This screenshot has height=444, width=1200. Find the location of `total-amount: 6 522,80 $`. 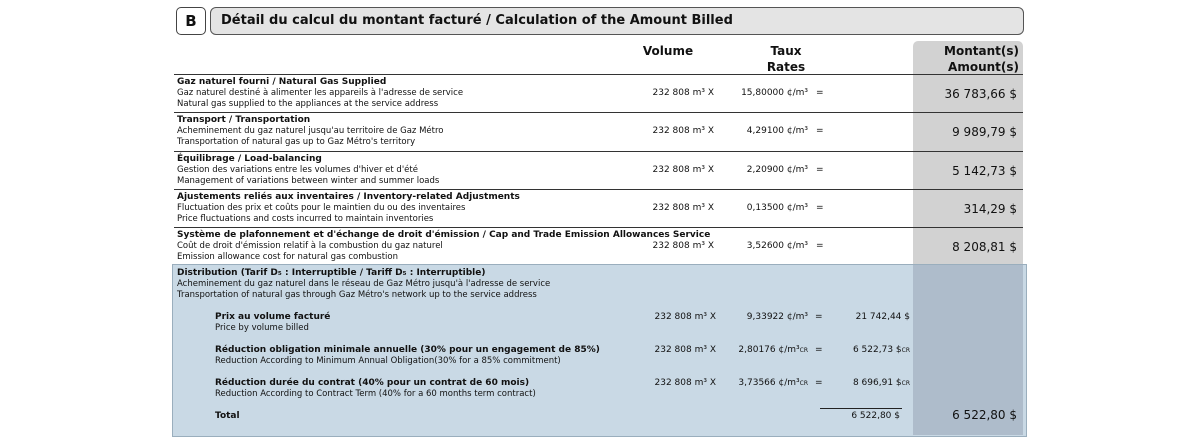

total-amount: 6 522,80 $ is located at coordinates (984, 415).